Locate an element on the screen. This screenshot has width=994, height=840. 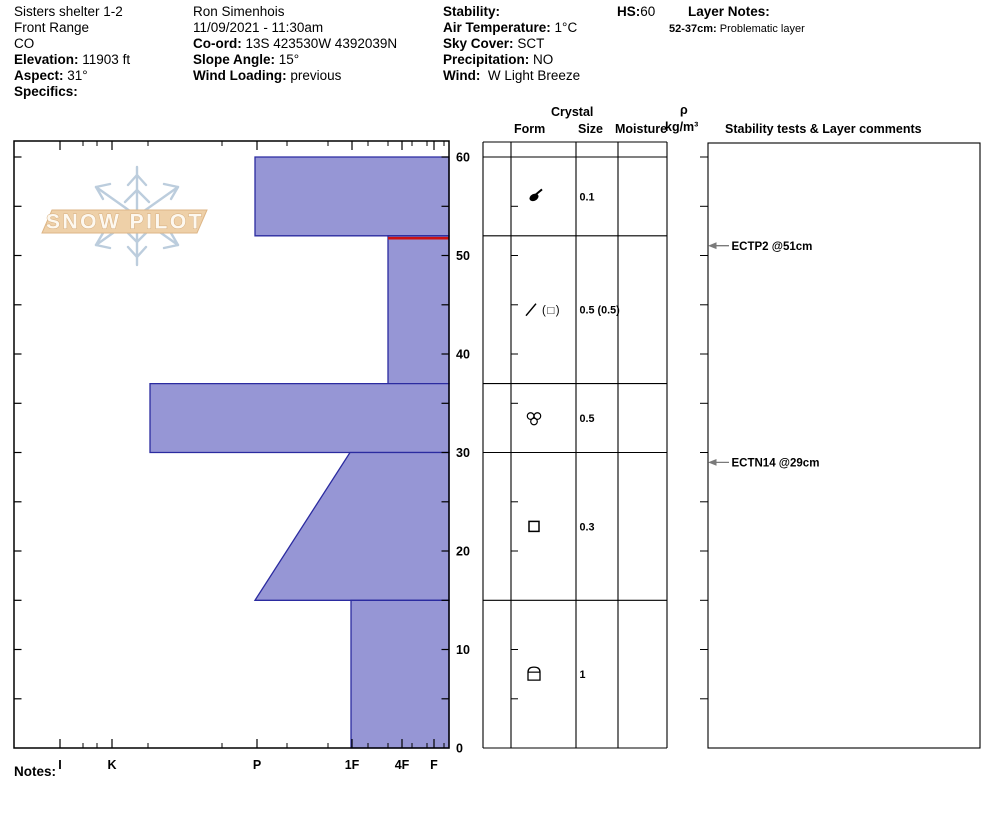
hardness-label: 4F is located at coordinates (402, 765).